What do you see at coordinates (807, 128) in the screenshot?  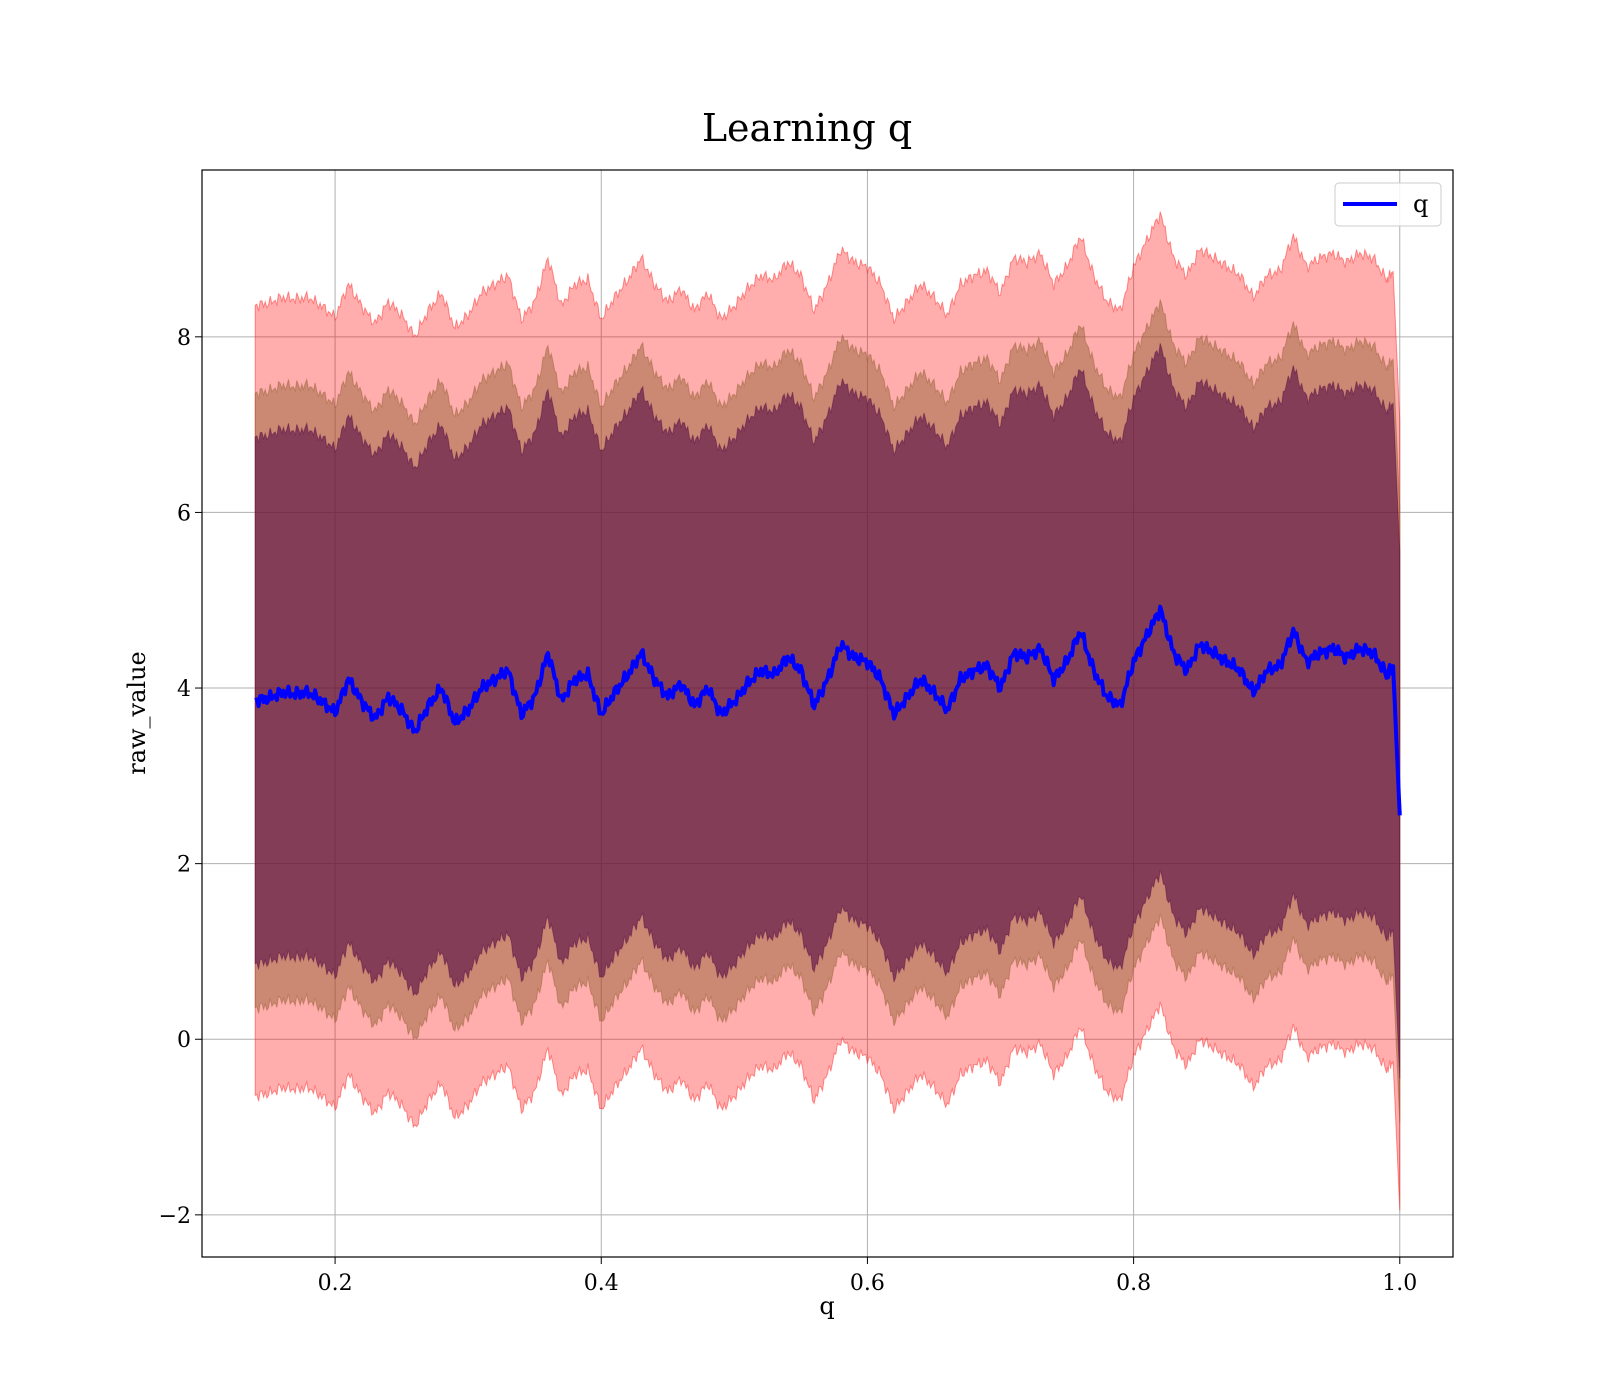 I see `chart-title: Learning q` at bounding box center [807, 128].